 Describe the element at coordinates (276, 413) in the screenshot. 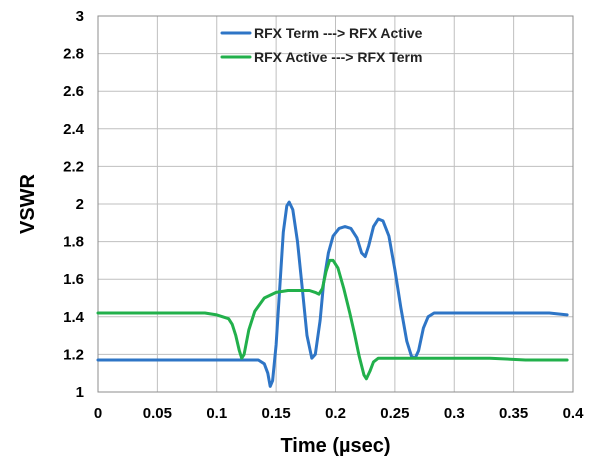

I see `x-tick-label: 0.15` at that location.